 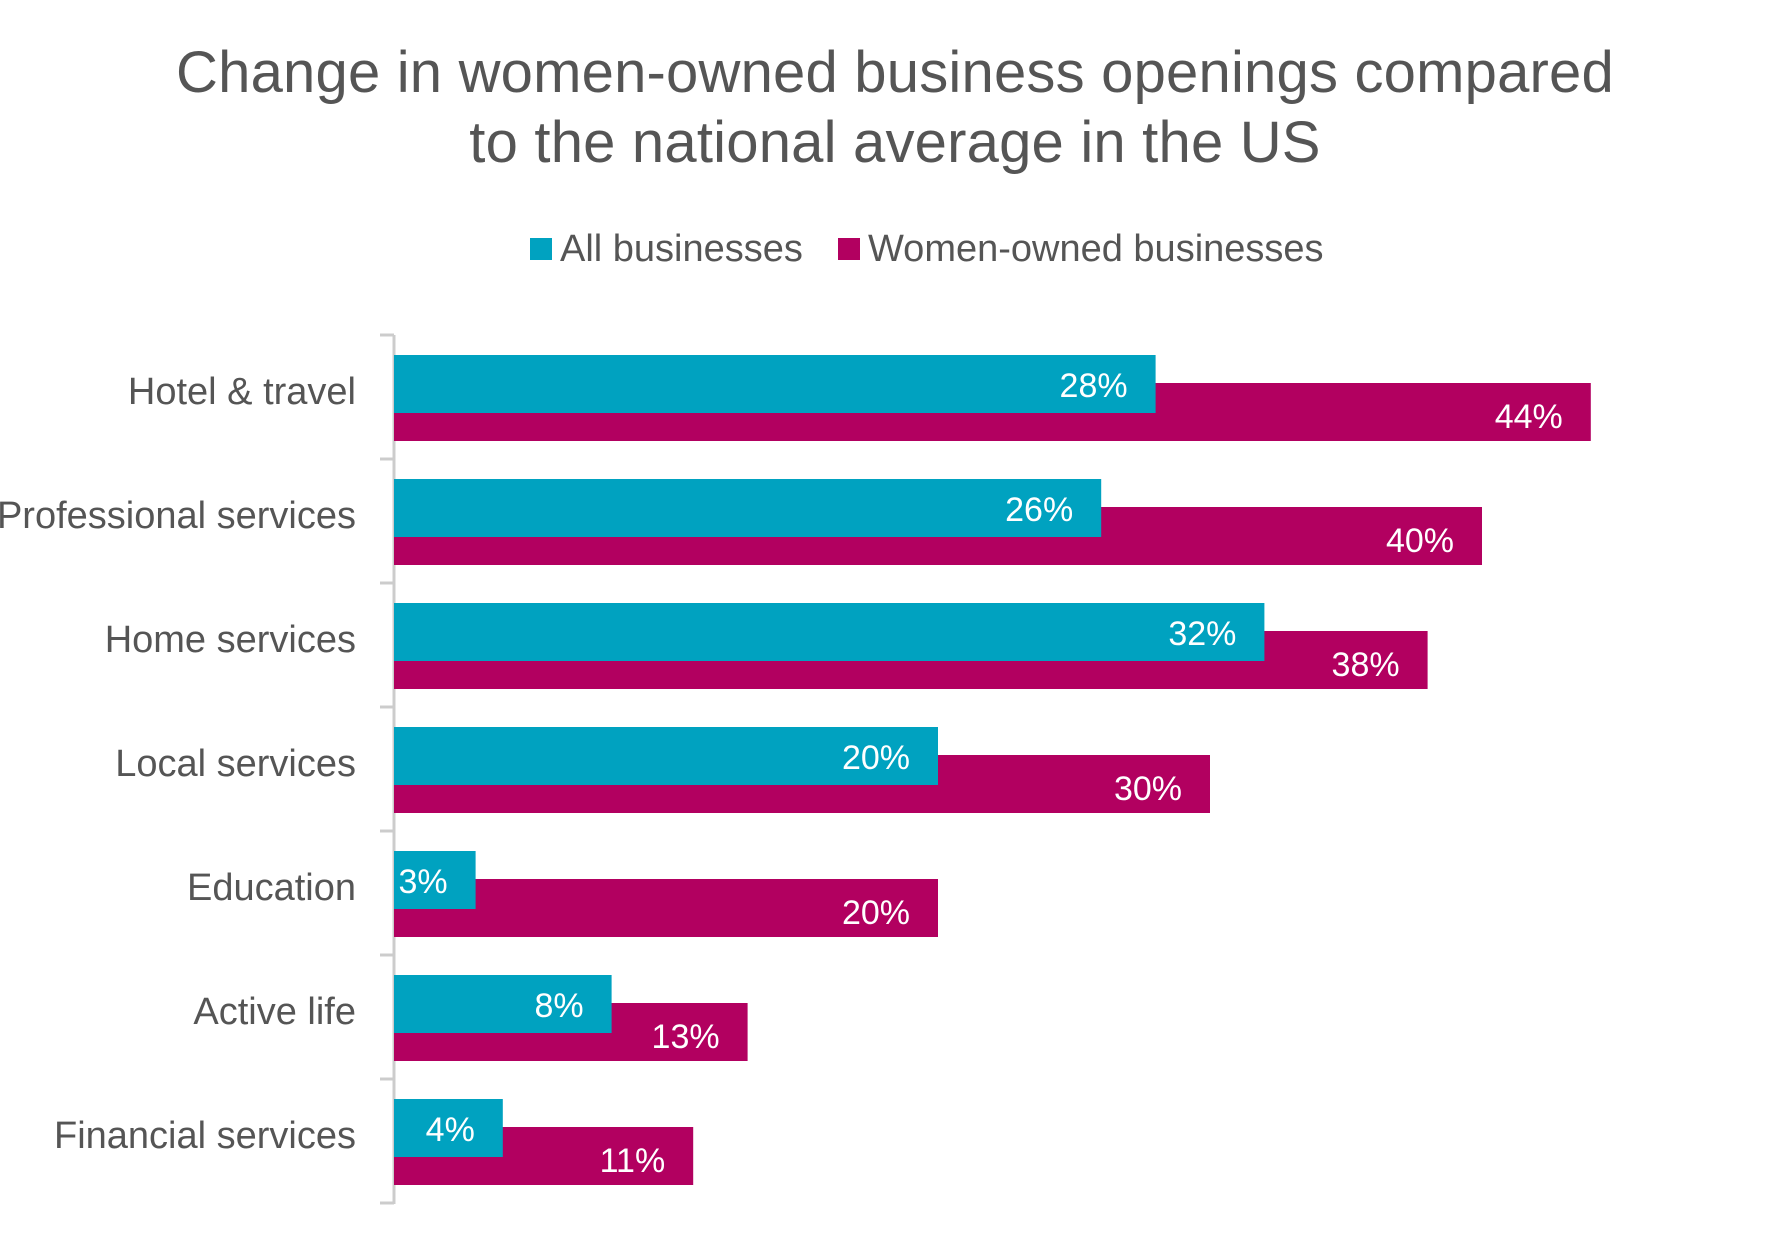 What do you see at coordinates (1039, 510) in the screenshot?
I see `data-label-all-2: 26%` at bounding box center [1039, 510].